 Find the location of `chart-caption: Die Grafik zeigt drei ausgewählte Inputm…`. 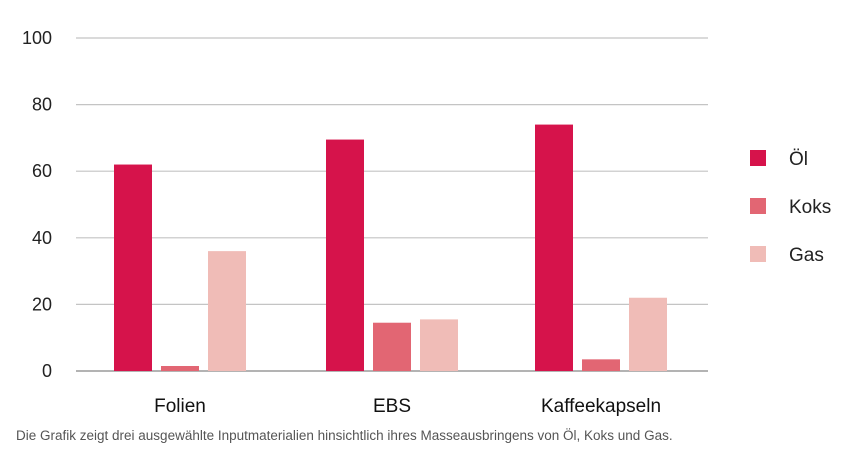

chart-caption: Die Grafik zeigt drei ausgewählte Inputm… is located at coordinates (344, 435).